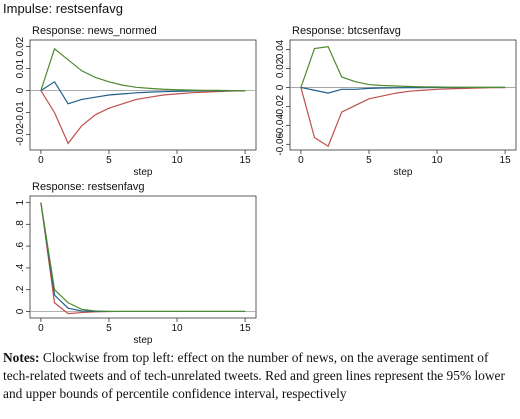 This screenshot has width=520, height=419. What do you see at coordinates (280, 49) in the screenshot?
I see `y-tick-label: 0.04` at bounding box center [280, 49].